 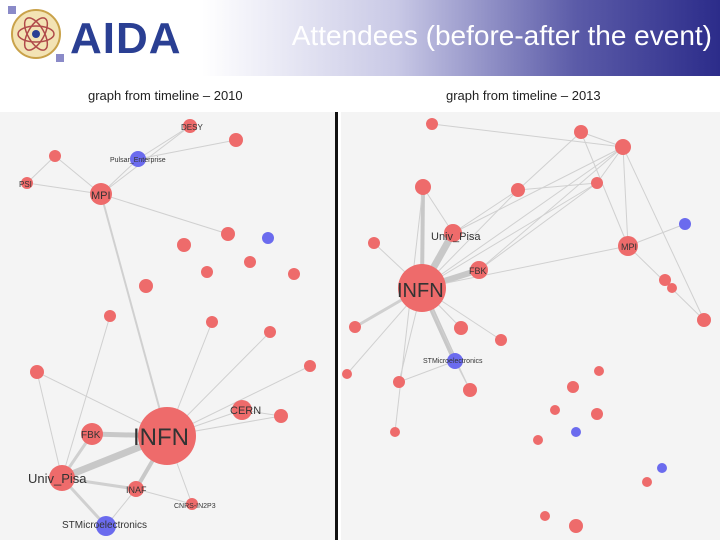 What do you see at coordinates (501, 35) in the screenshot?
I see `slide-title: Attendees (before-after the event)` at bounding box center [501, 35].